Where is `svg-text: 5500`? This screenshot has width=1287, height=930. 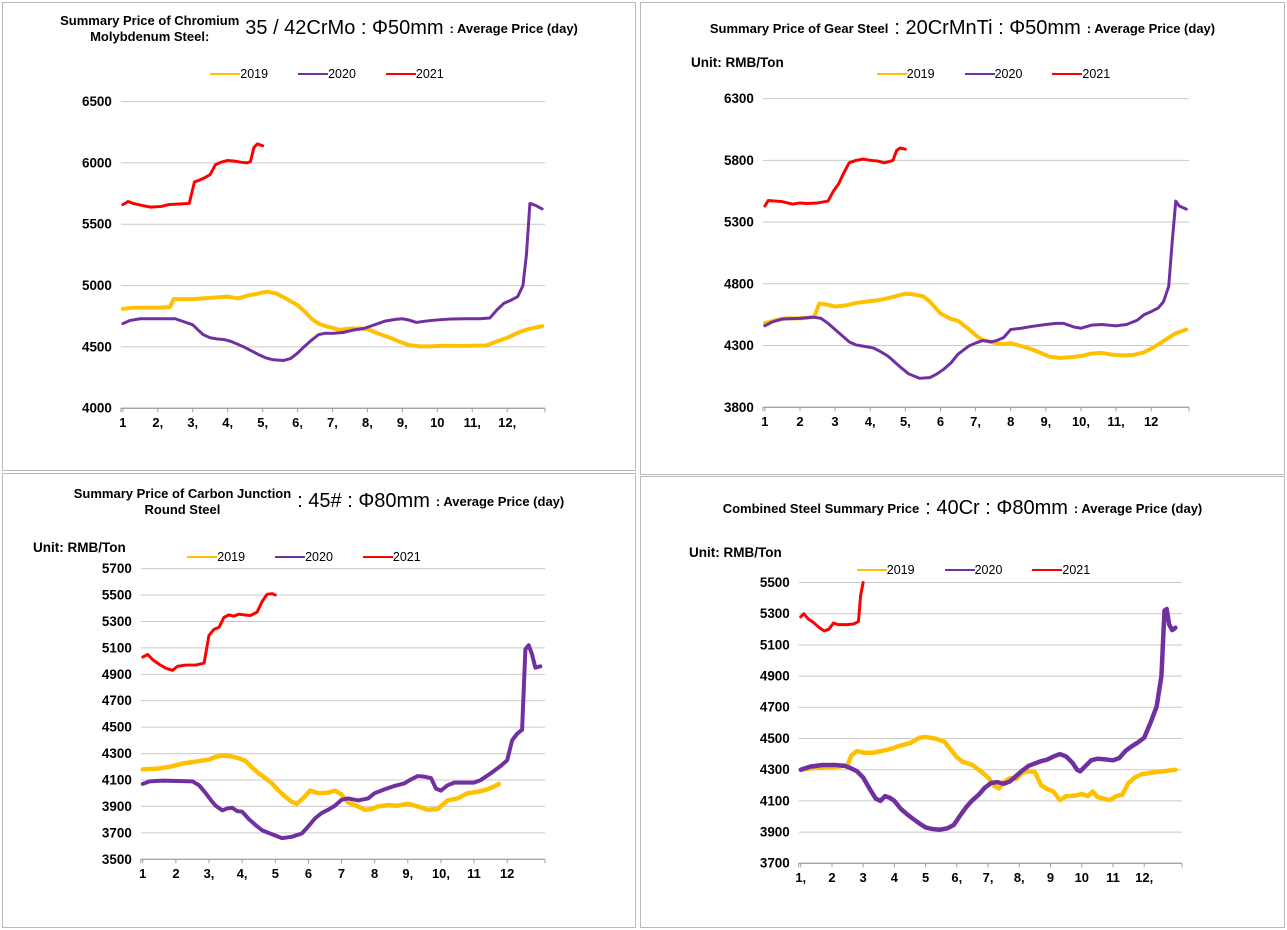
svg-text: 5500 is located at coordinates (775, 582).